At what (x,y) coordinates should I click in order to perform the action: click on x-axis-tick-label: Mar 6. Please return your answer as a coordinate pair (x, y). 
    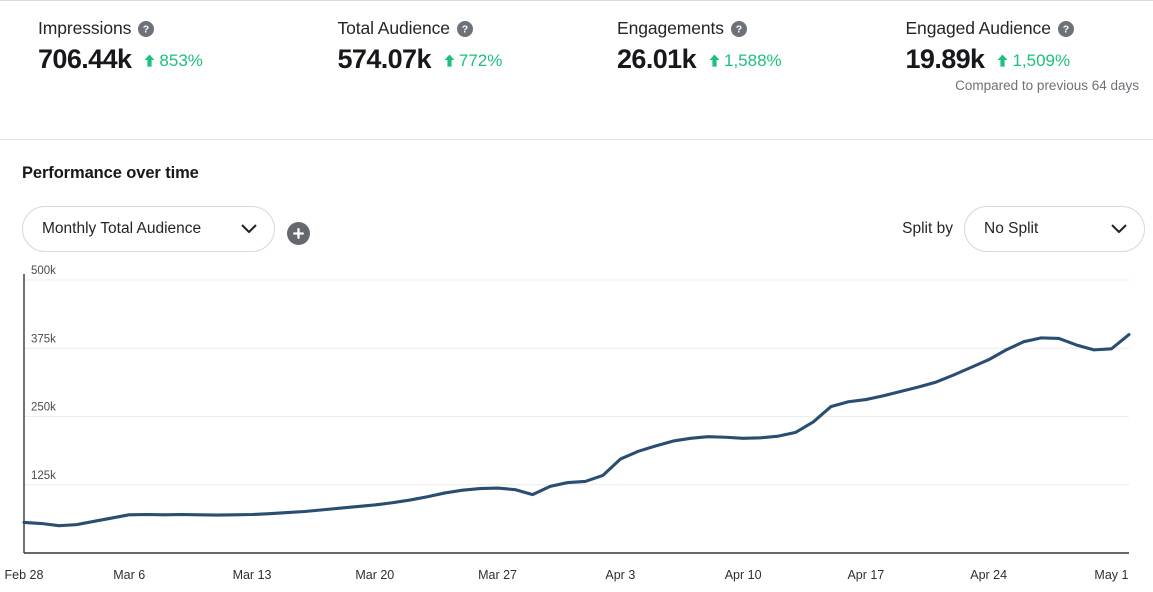
    Looking at the image, I should click on (129, 575).